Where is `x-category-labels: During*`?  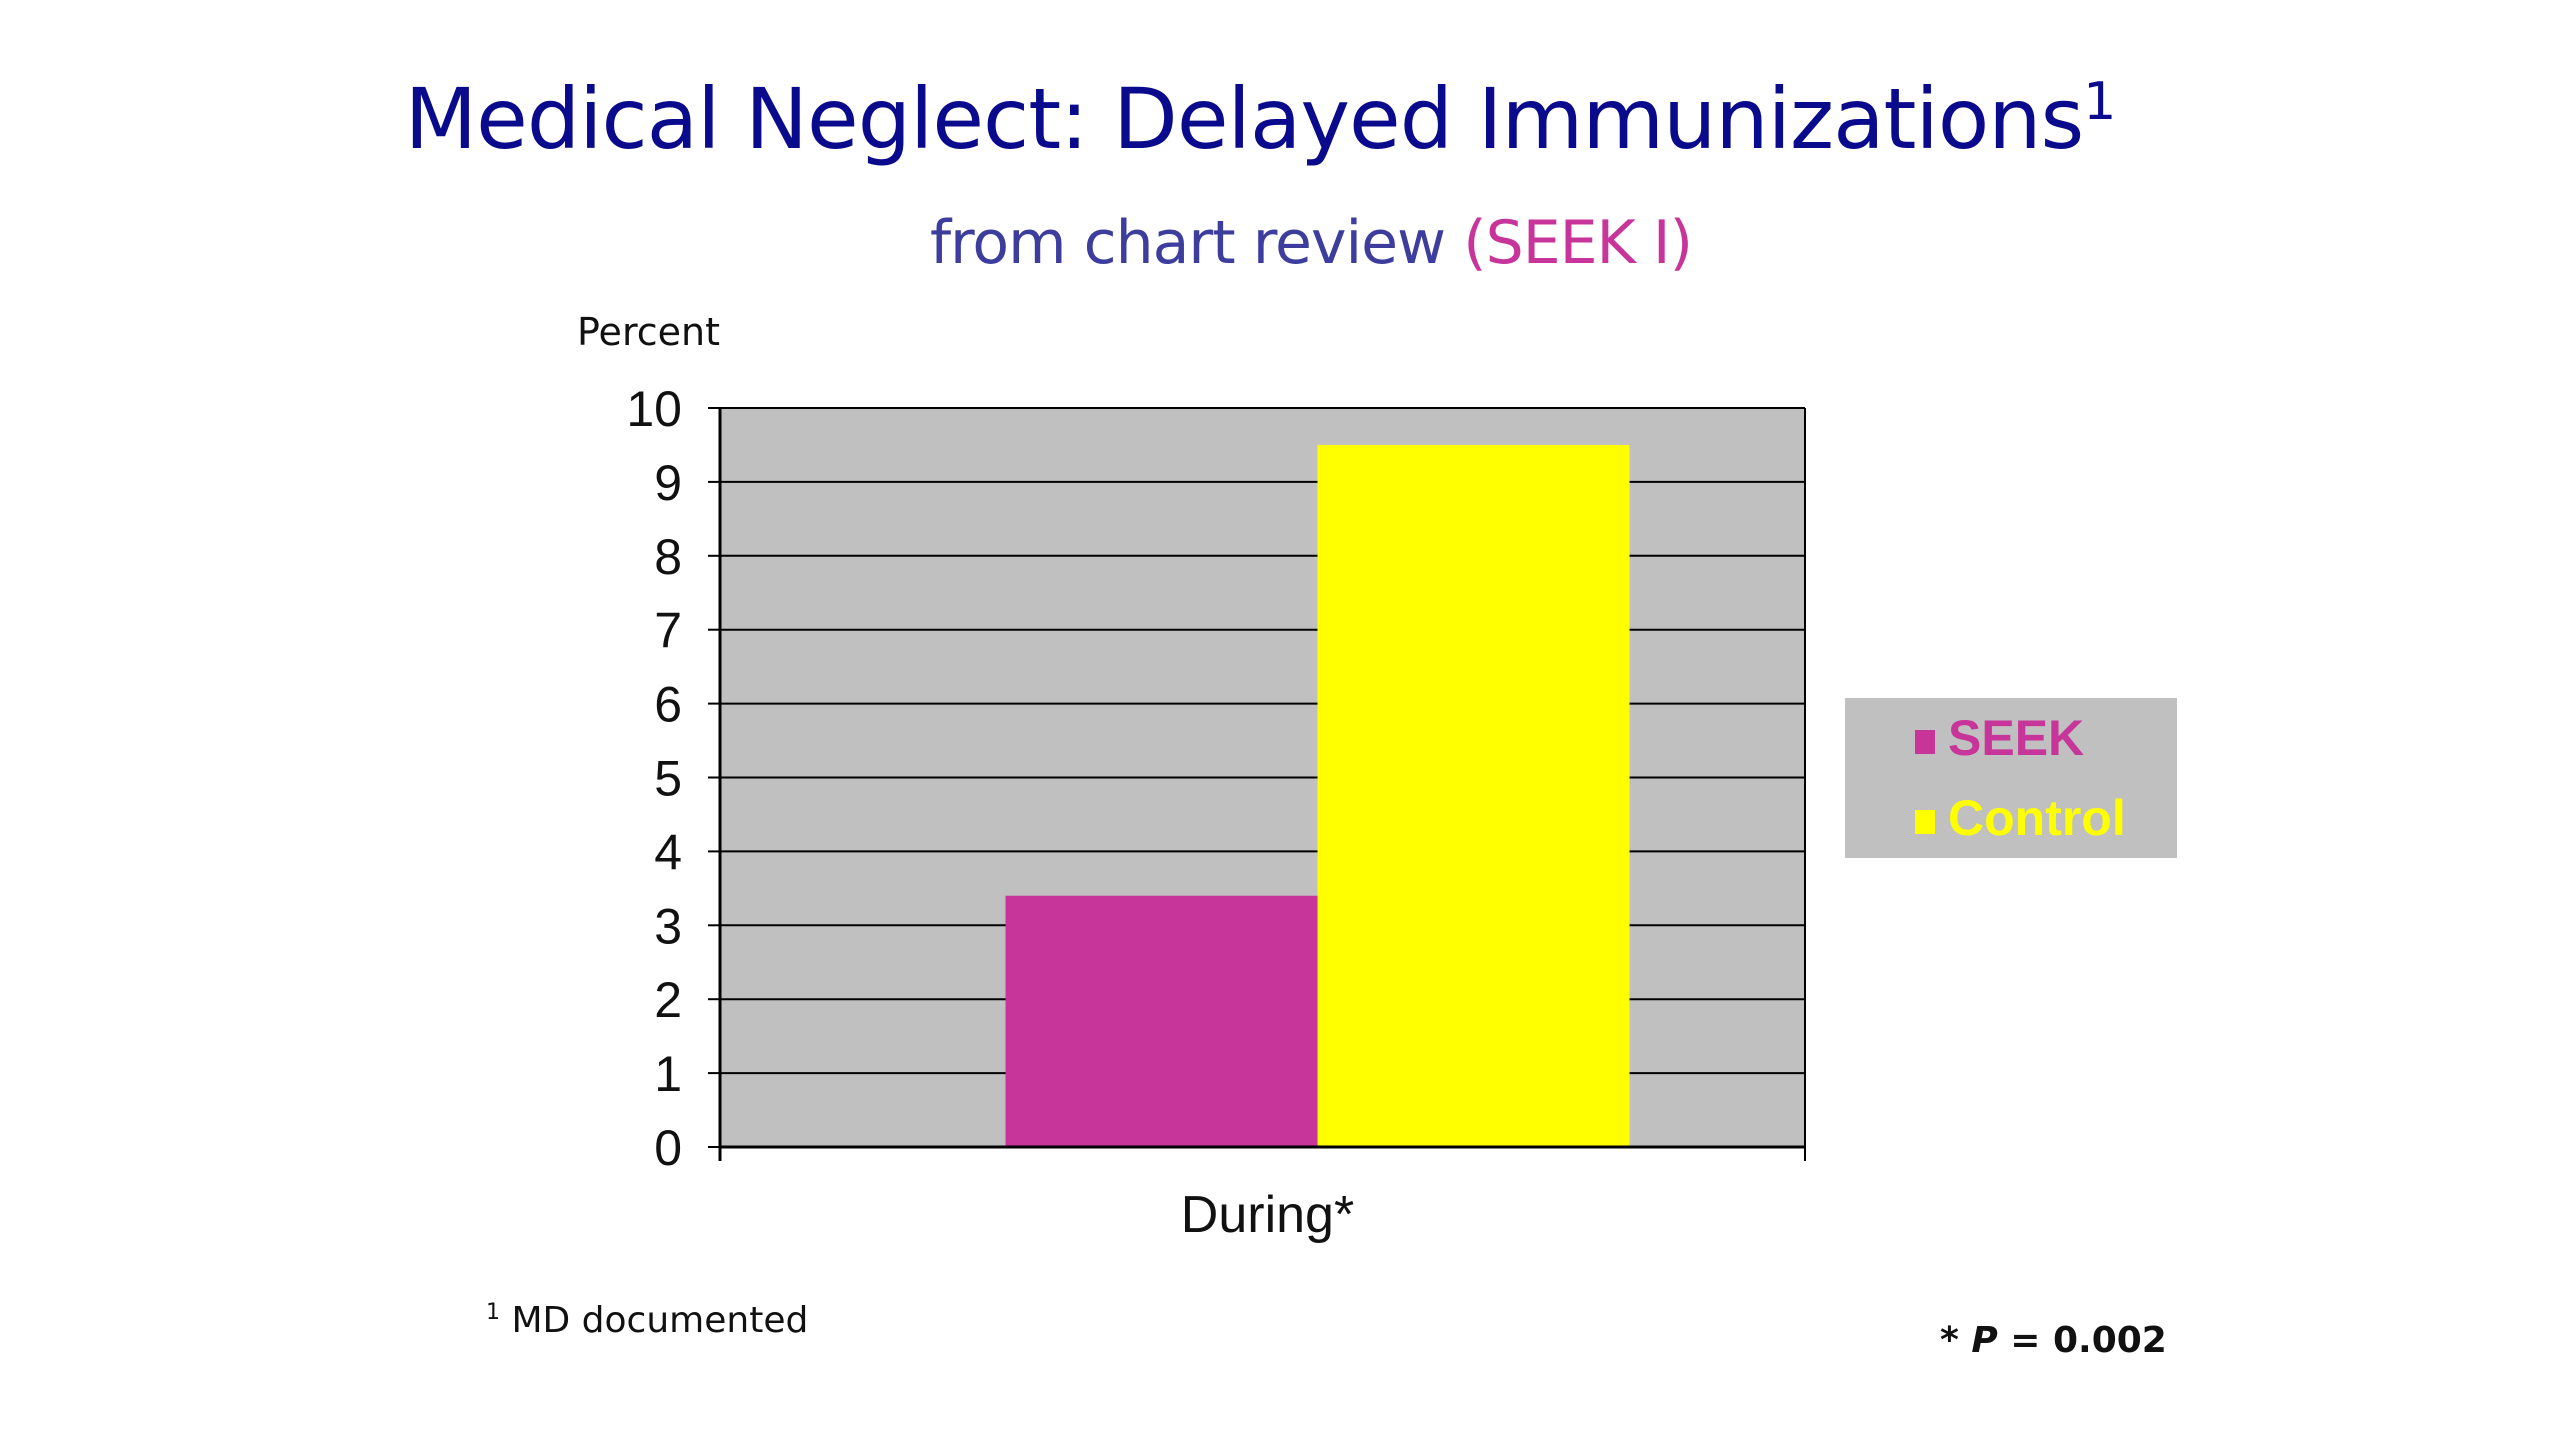
x-category-labels: During* is located at coordinates (1267, 1215).